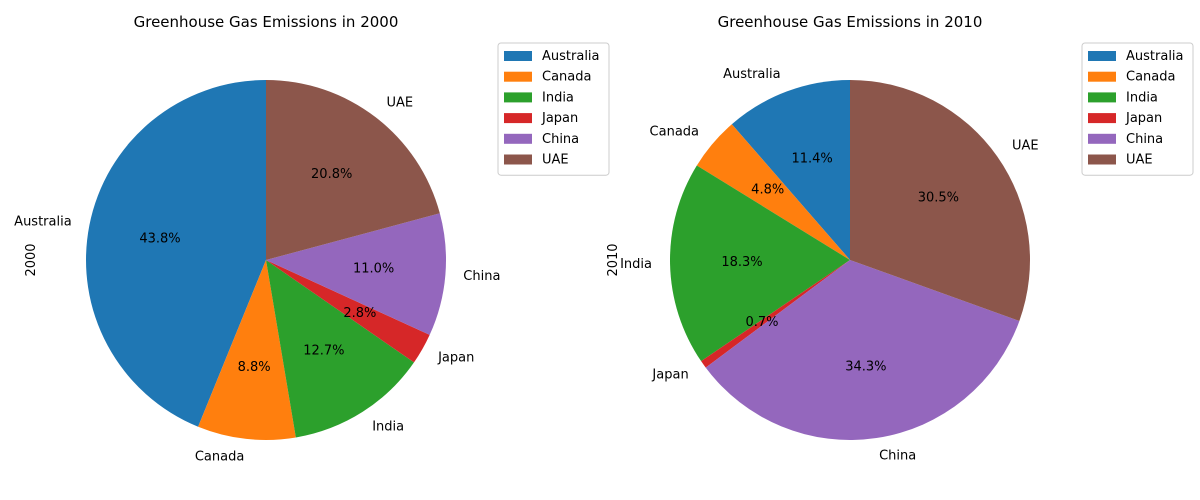 This screenshot has height=500, width=1200. I want to click on pie-slice-uae-2000, so click(353, 170).